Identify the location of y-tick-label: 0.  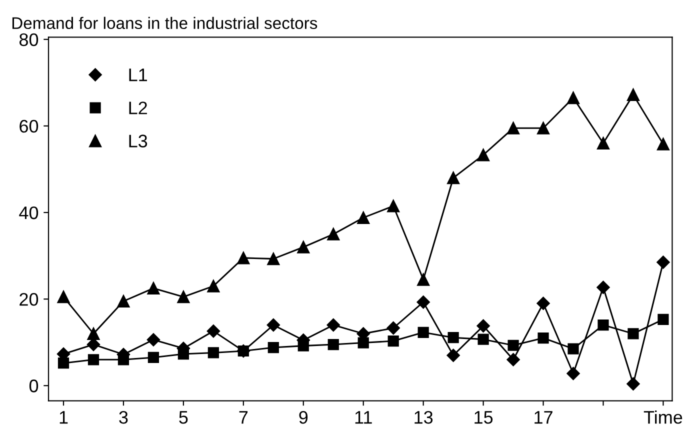
(33, 386).